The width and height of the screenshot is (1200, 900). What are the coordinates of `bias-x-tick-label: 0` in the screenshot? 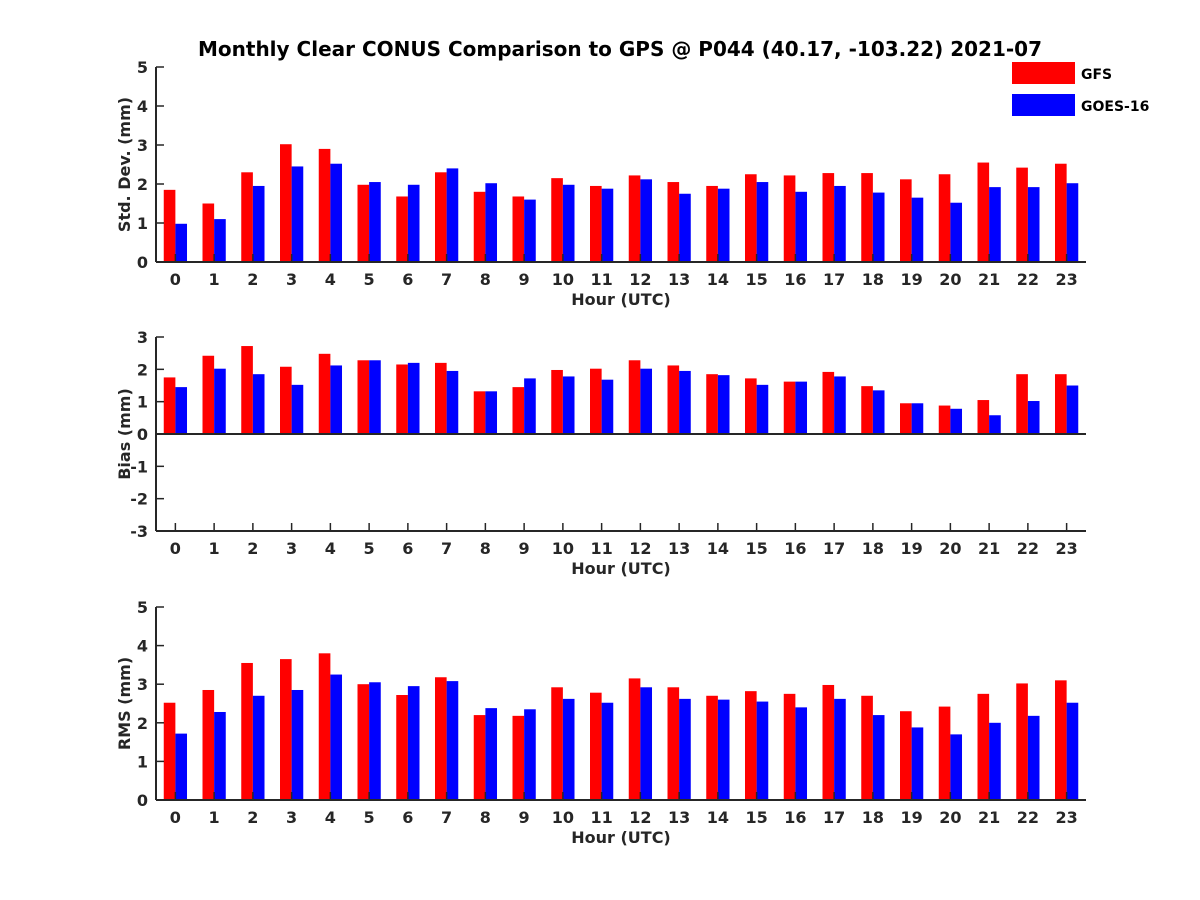 It's located at (175, 548).